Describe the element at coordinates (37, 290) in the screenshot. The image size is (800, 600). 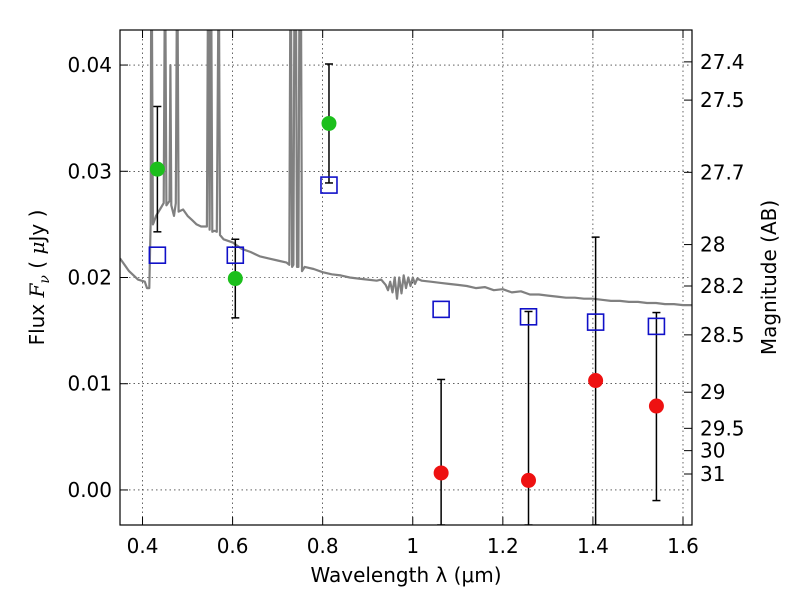
I see `y-label-f: F` at that location.